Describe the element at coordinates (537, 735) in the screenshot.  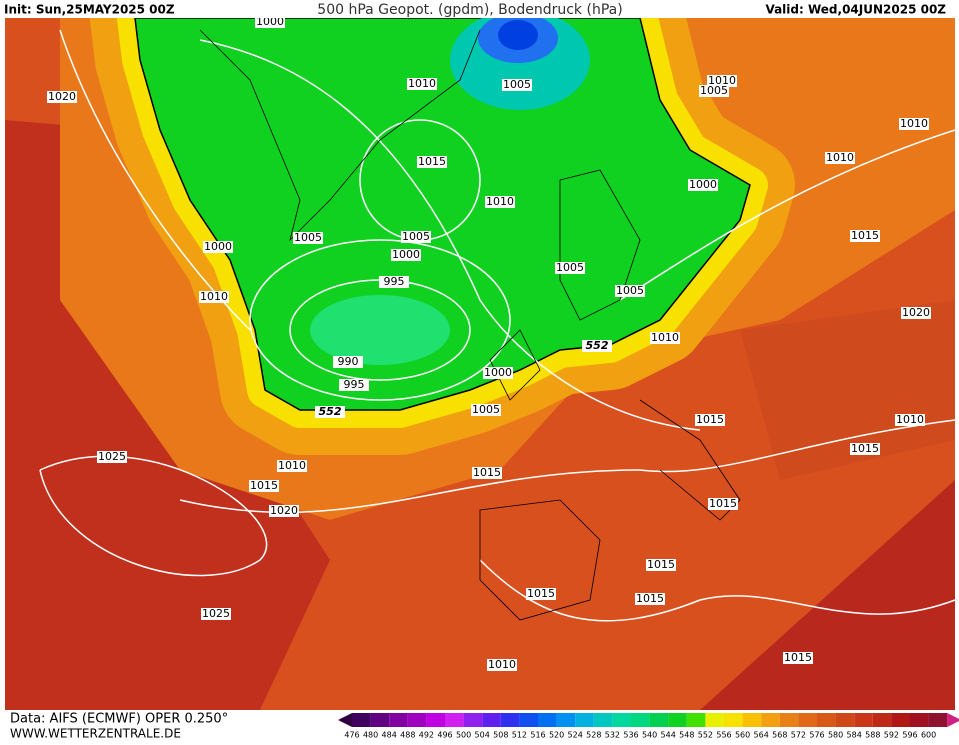
I see `cbar-label: 516` at that location.